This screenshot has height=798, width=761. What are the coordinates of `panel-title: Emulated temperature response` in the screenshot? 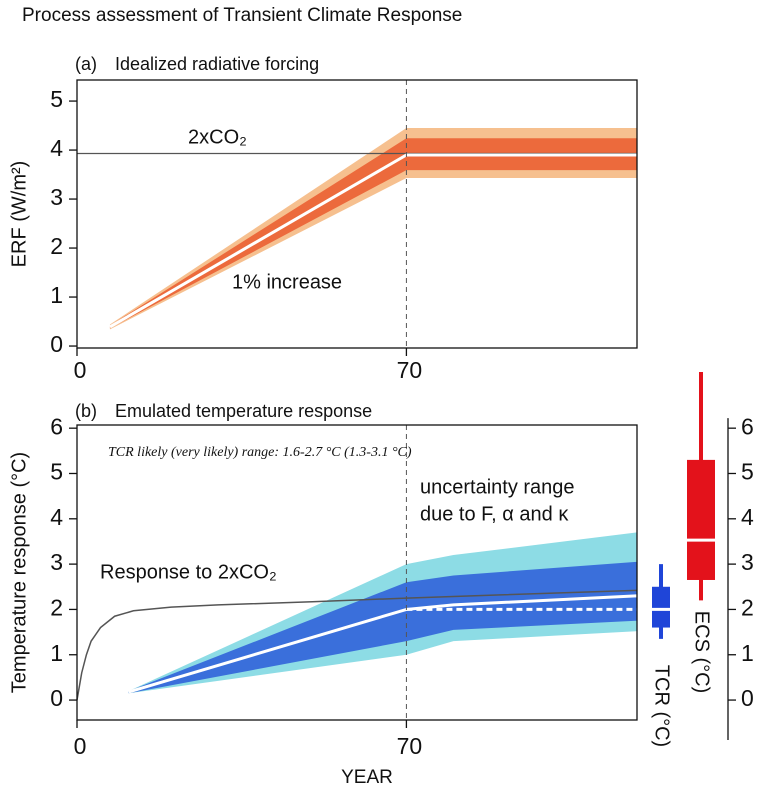 It's located at (243, 411).